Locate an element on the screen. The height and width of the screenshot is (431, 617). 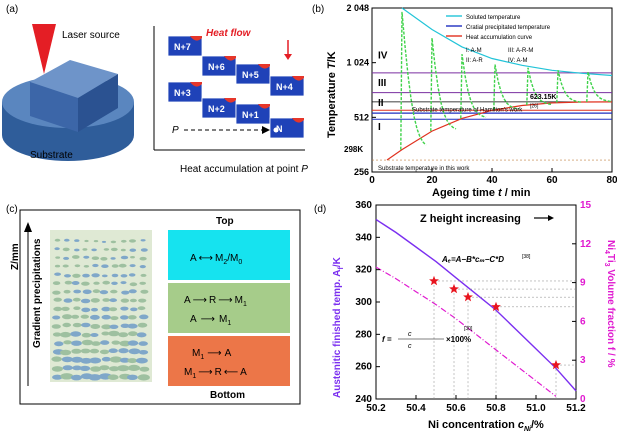
legend-entry: Heat accumulation curve is located at coordinates (499, 38).